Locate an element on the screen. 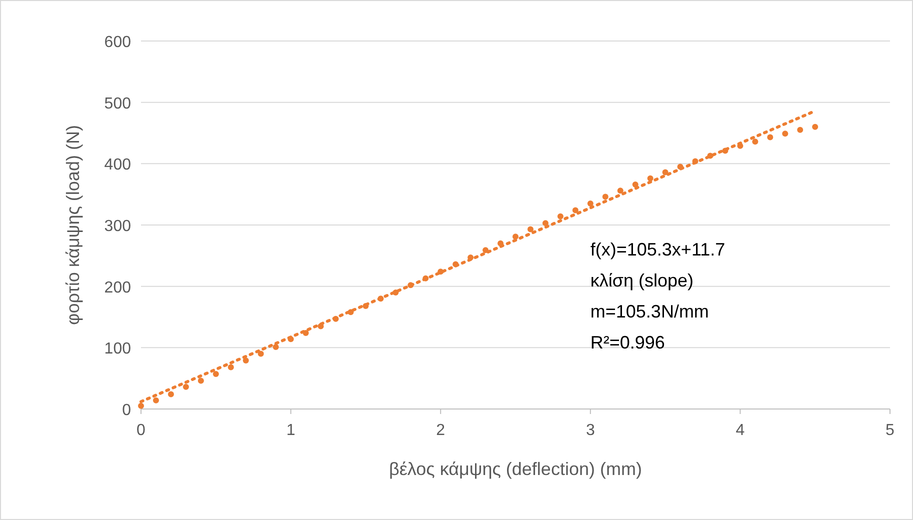 This screenshot has width=913, height=520. y-tick-label: 100 is located at coordinates (118, 349).